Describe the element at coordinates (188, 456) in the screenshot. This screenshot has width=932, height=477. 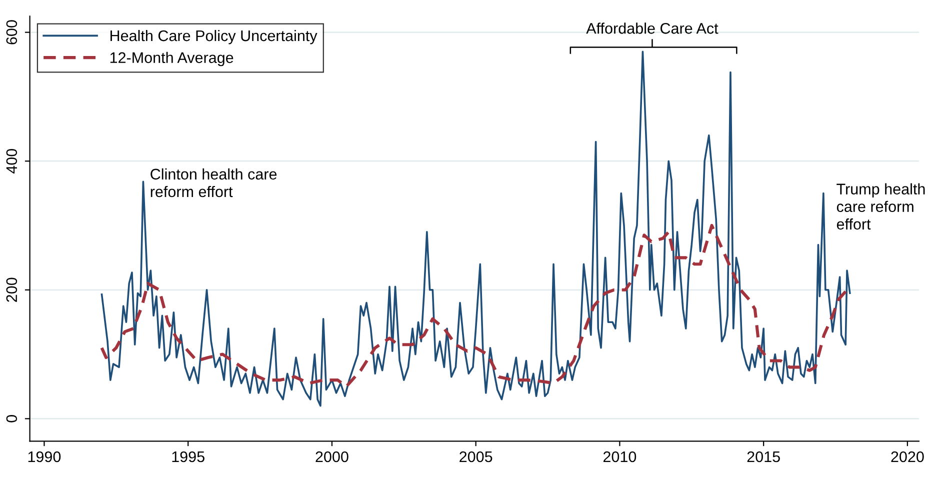
I see `x-tick-label: 1995` at that location.